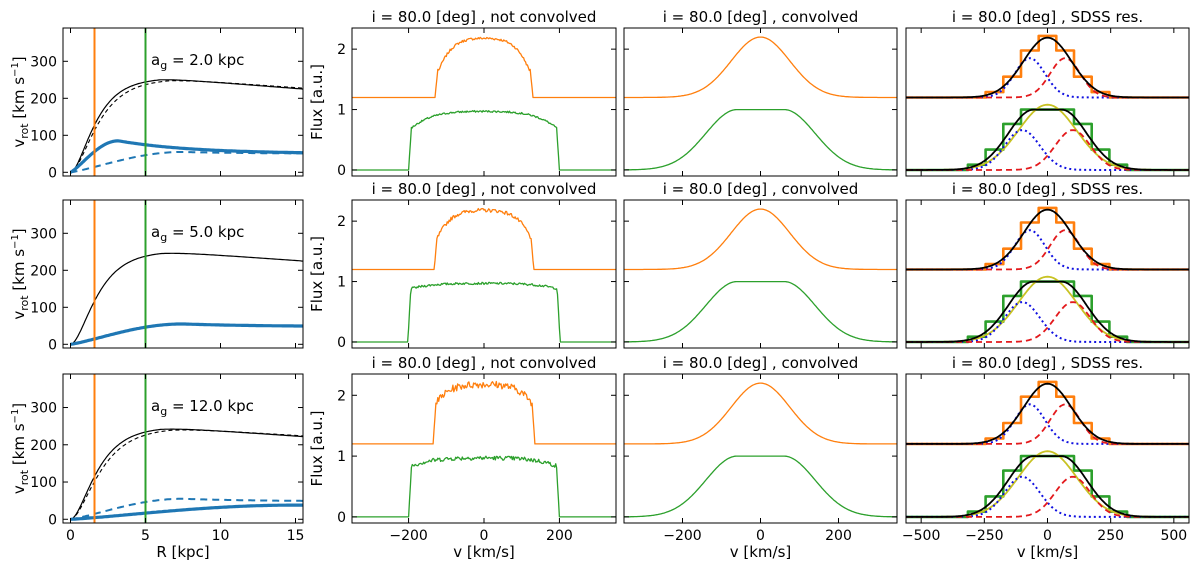 This screenshot has width=1200, height=565. Describe the element at coordinates (984, 536) in the screenshot. I see `x-tick-label: −250` at that location.